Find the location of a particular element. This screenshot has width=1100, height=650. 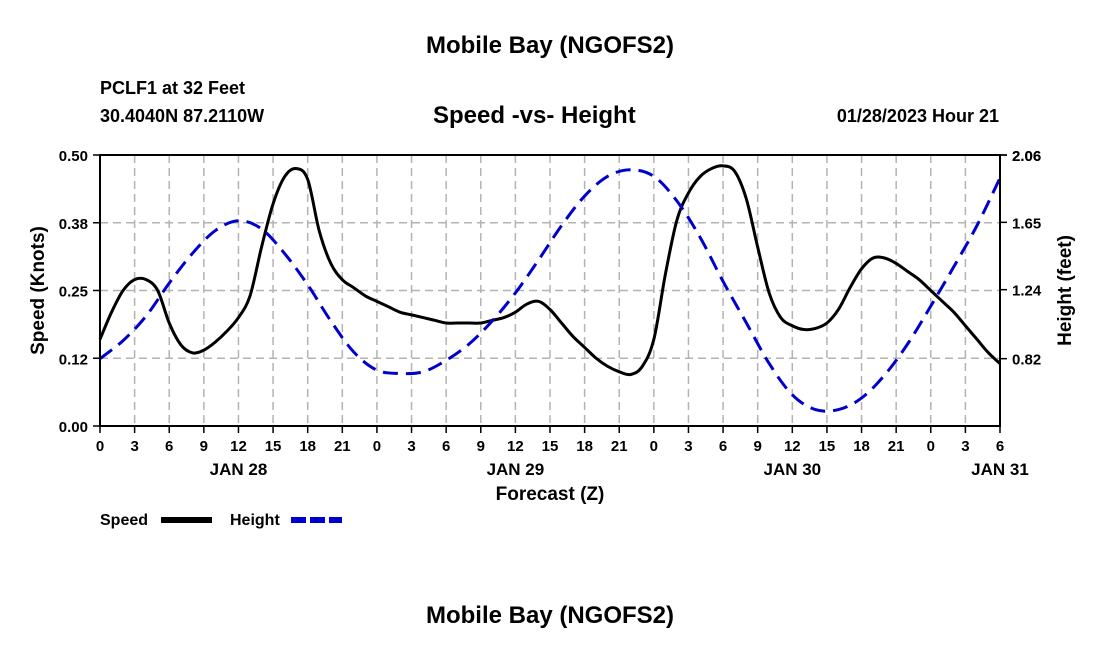

date-label: JAN 29 is located at coordinates (516, 469).